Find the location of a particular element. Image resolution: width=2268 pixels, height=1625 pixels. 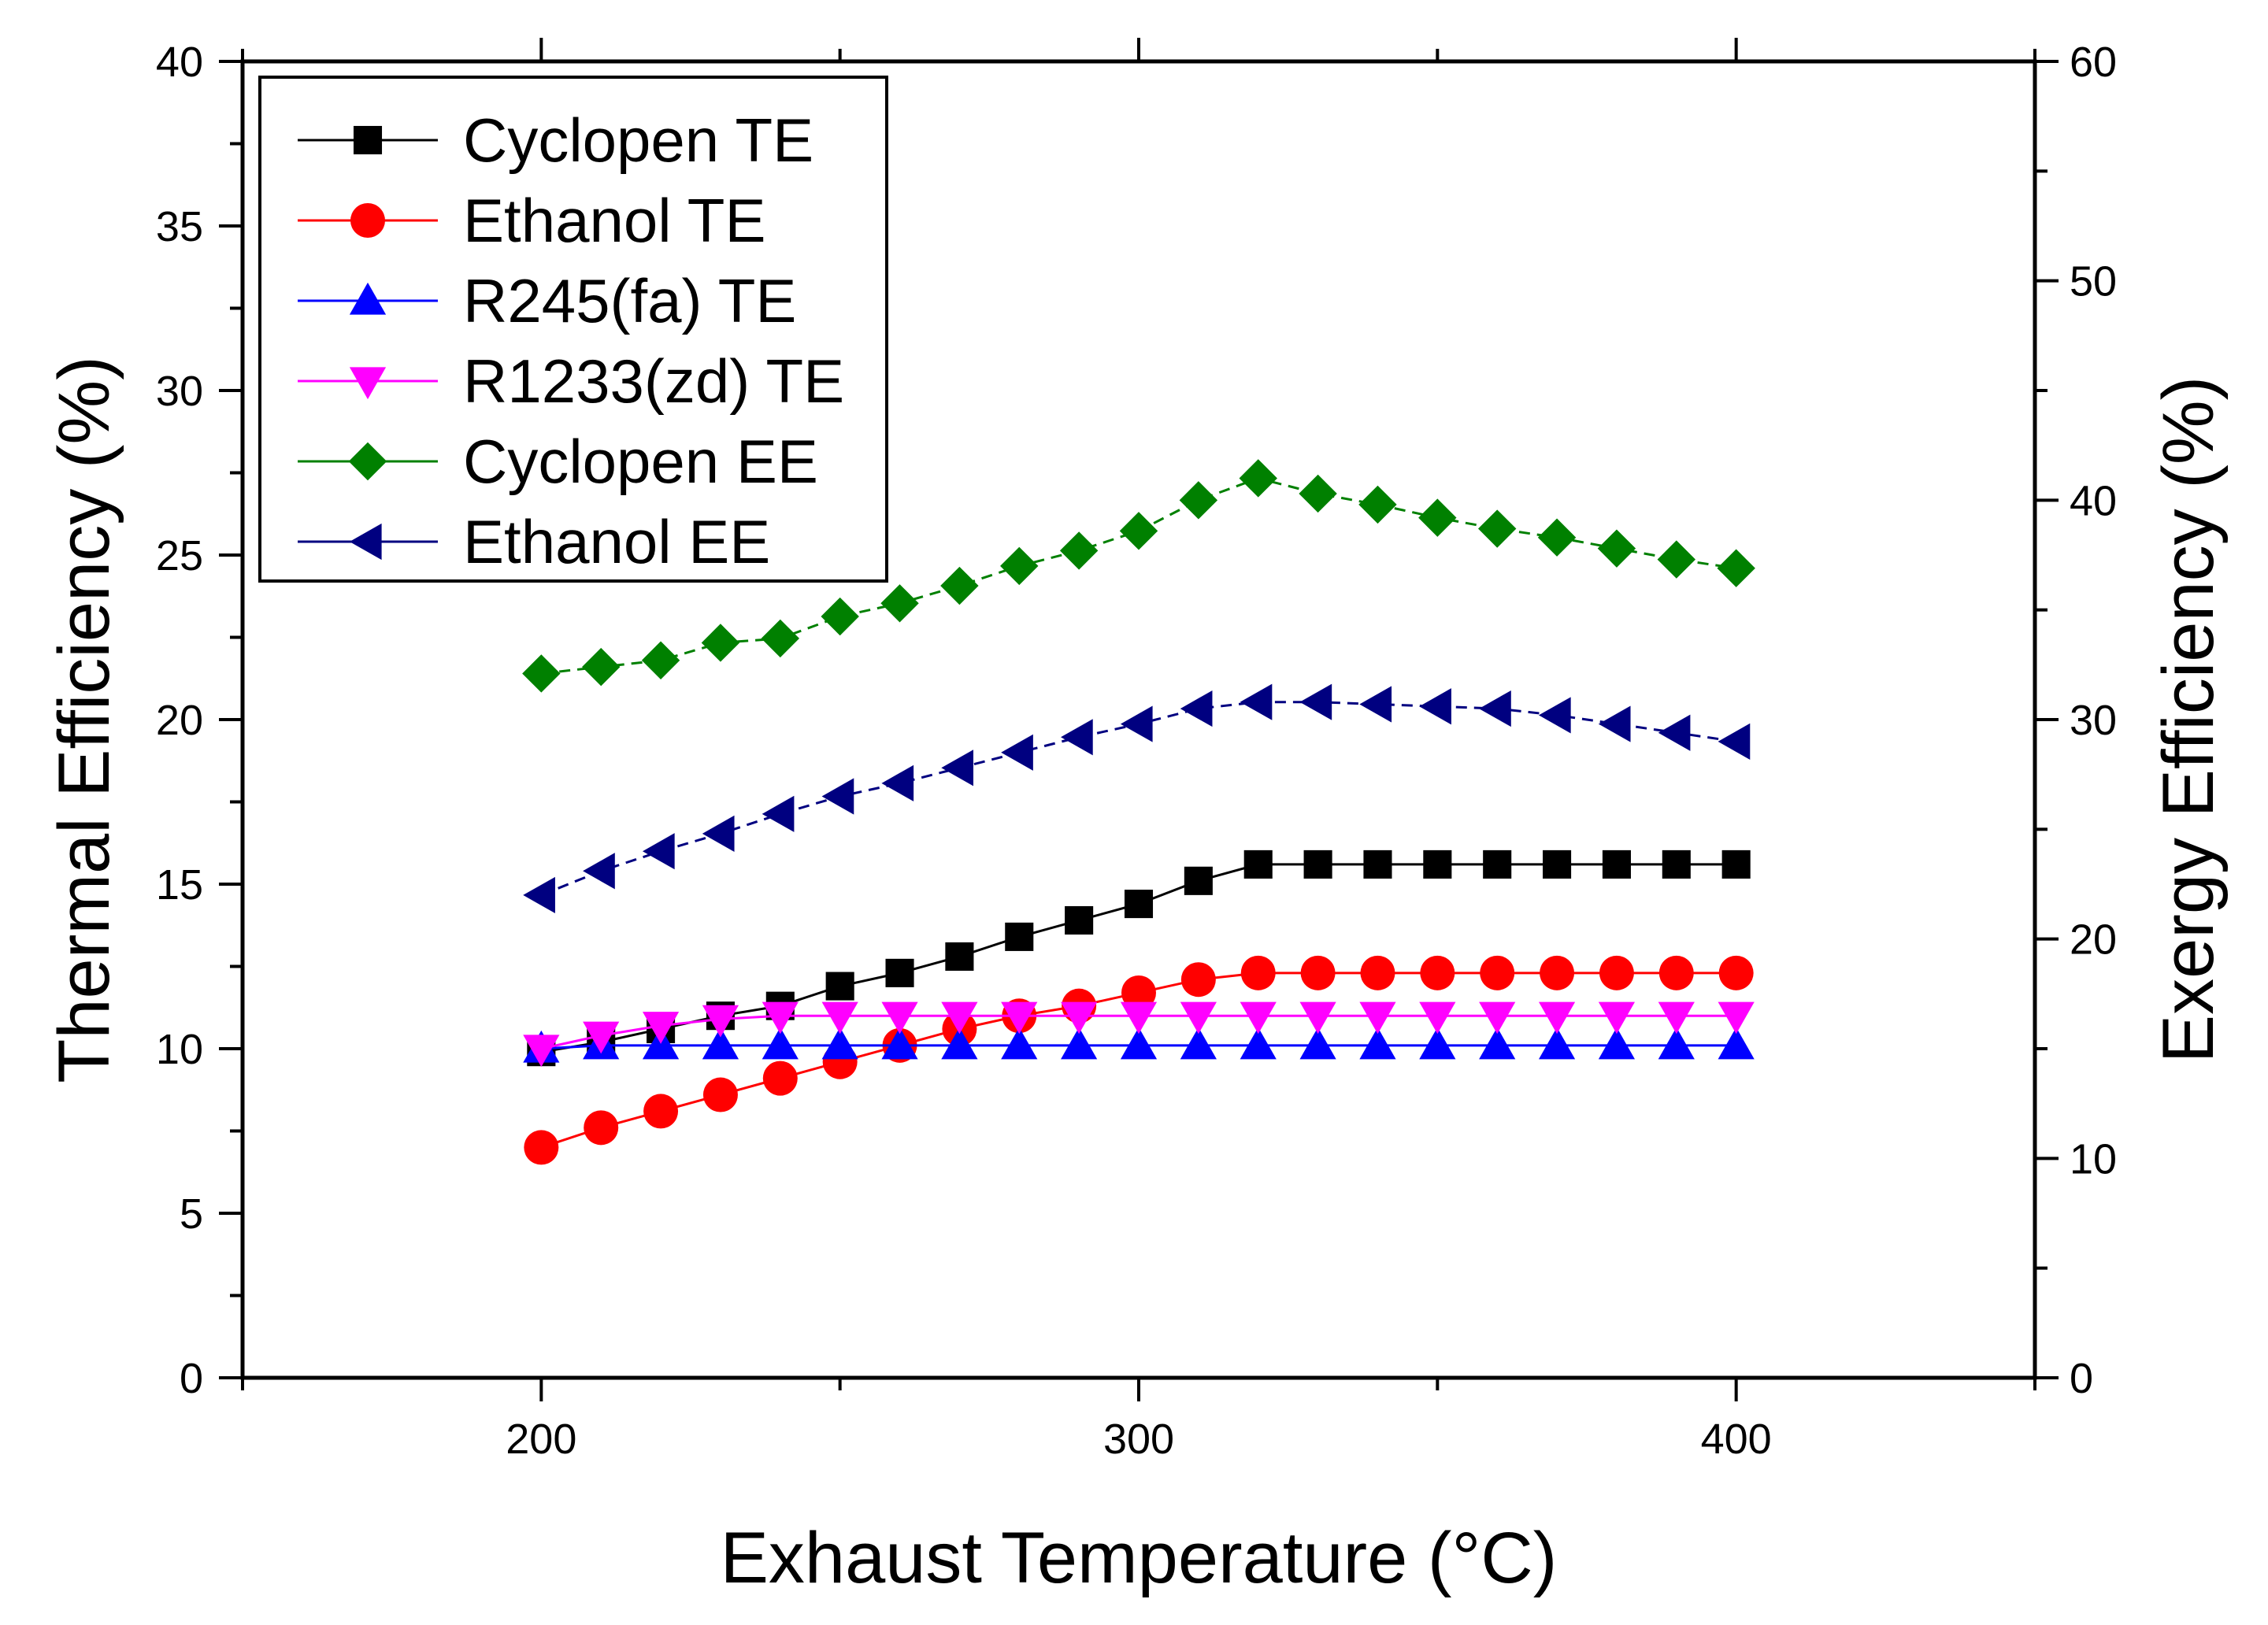

legend-item-r245-fa-te: R245(fa) TE is located at coordinates (547, 300).